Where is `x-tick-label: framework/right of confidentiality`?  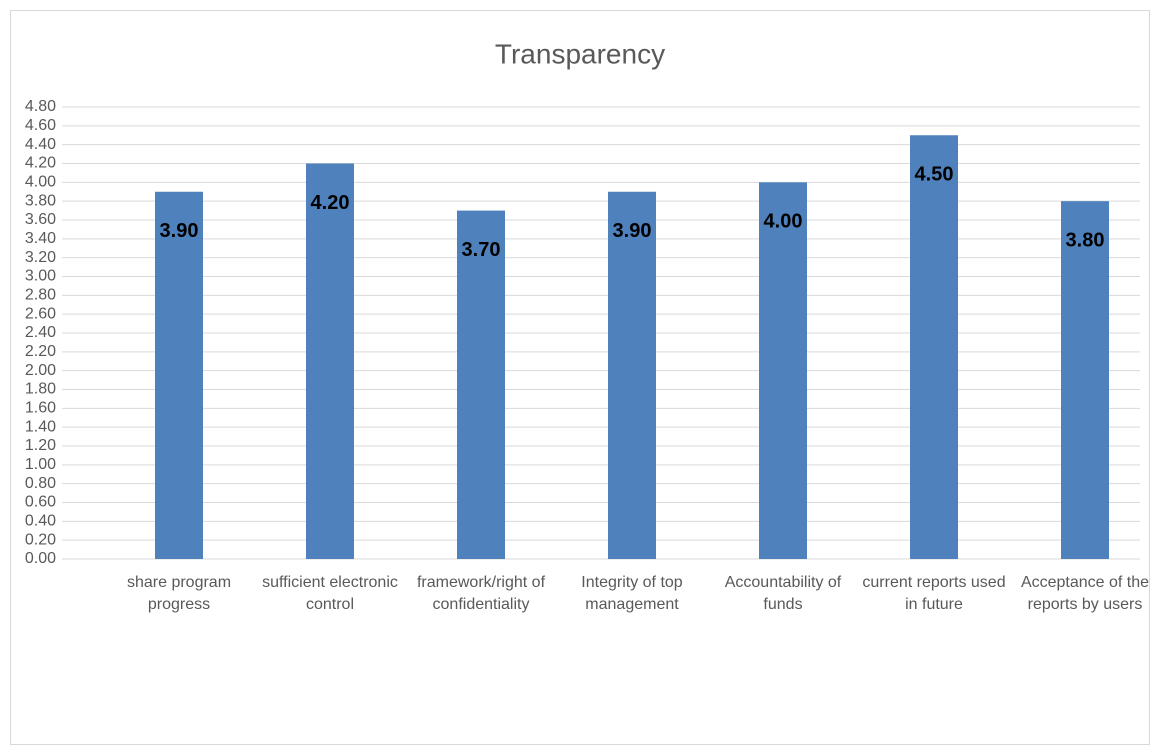
x-tick-label: framework/right of confidentiality is located at coordinates (481, 593).